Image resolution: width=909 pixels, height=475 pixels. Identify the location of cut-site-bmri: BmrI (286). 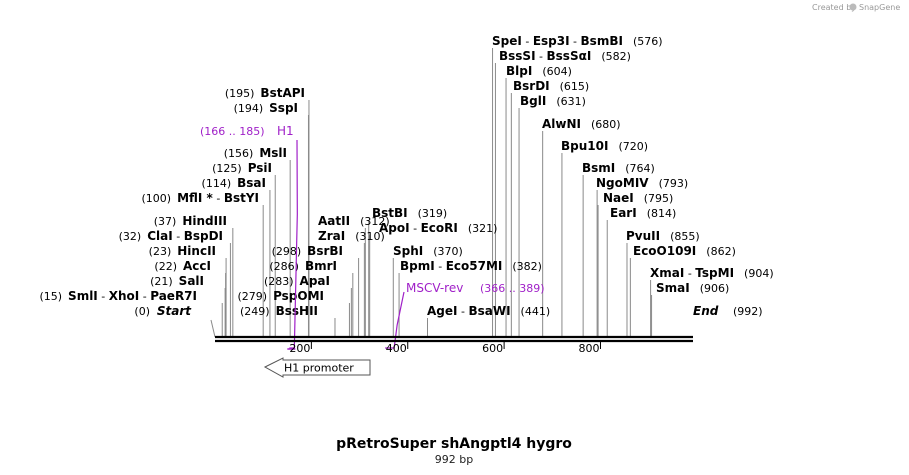
(303, 266).